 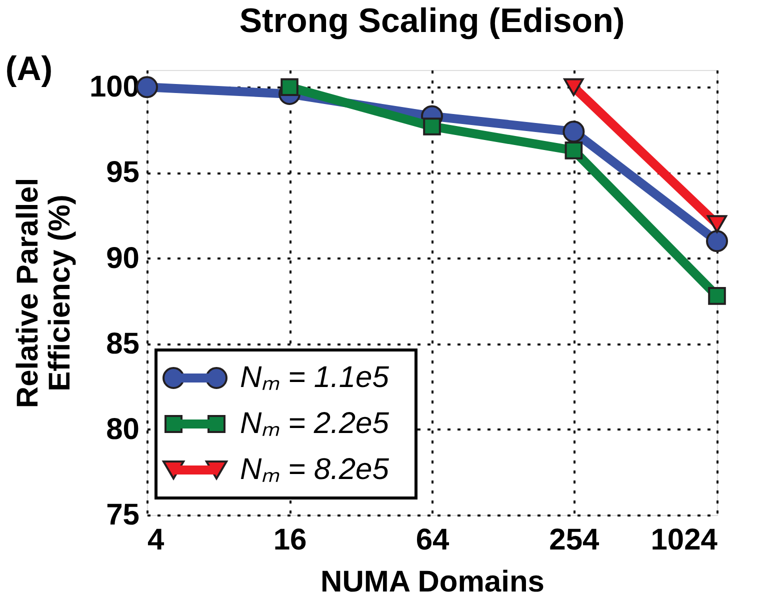 I want to click on legend-label: Nₘ = 8.2e5, so click(x=315, y=469).